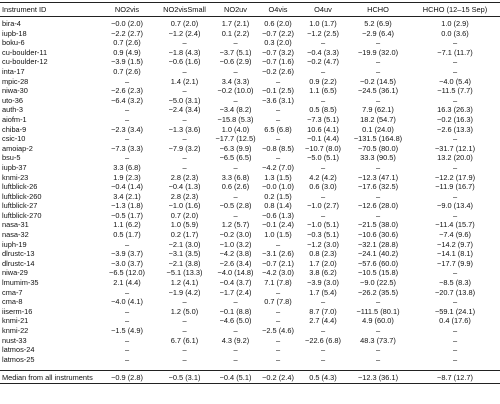  What do you see at coordinates (455, 52) in the screenshot?
I see `cell: −7.1 (11.7)` at bounding box center [455, 52].